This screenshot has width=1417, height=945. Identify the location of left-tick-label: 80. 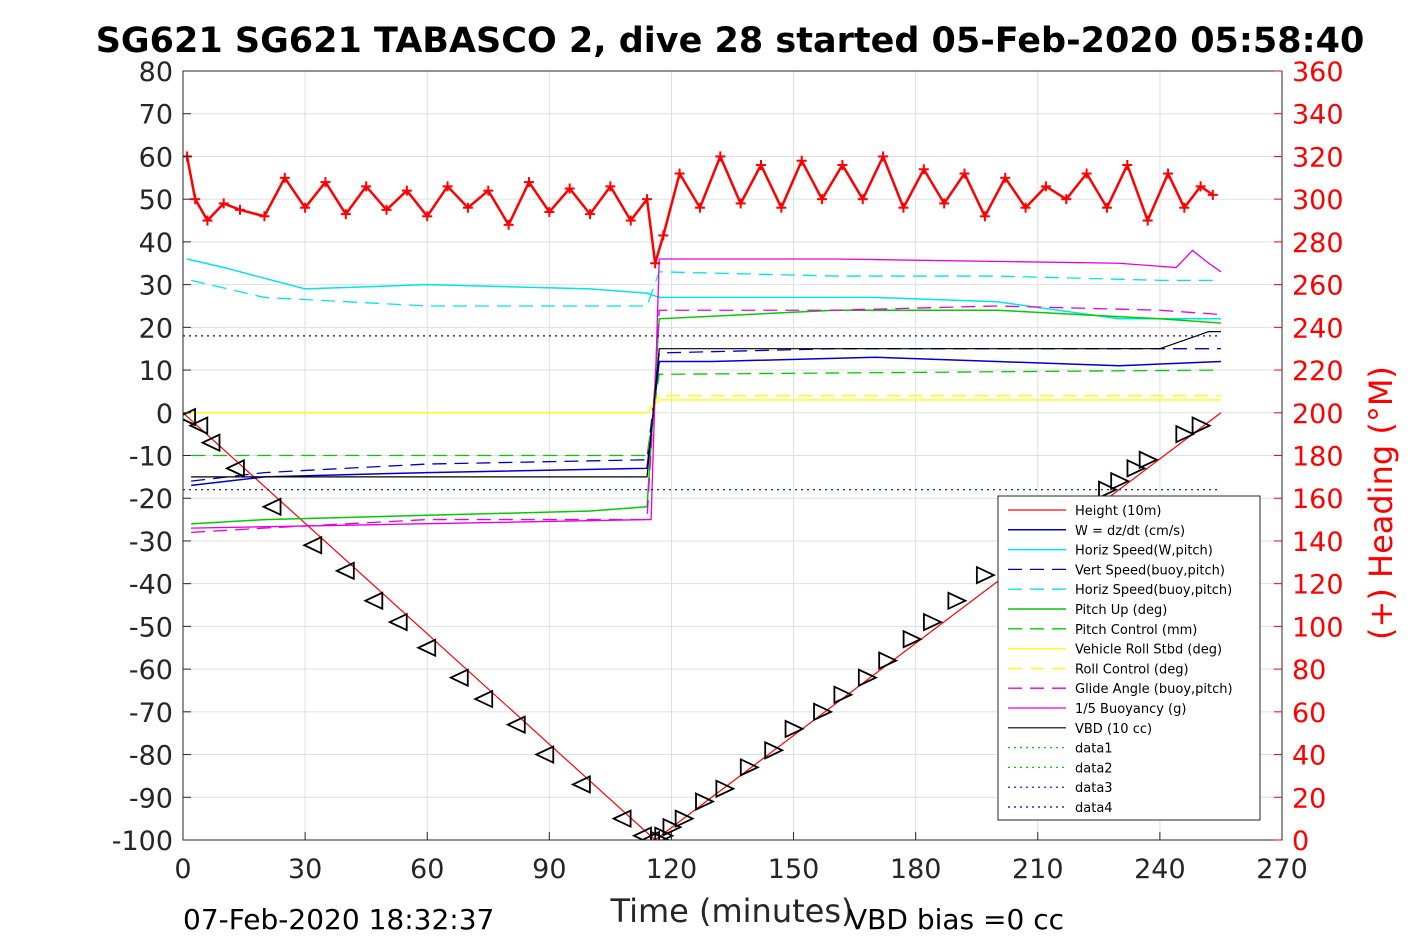
(156, 72).